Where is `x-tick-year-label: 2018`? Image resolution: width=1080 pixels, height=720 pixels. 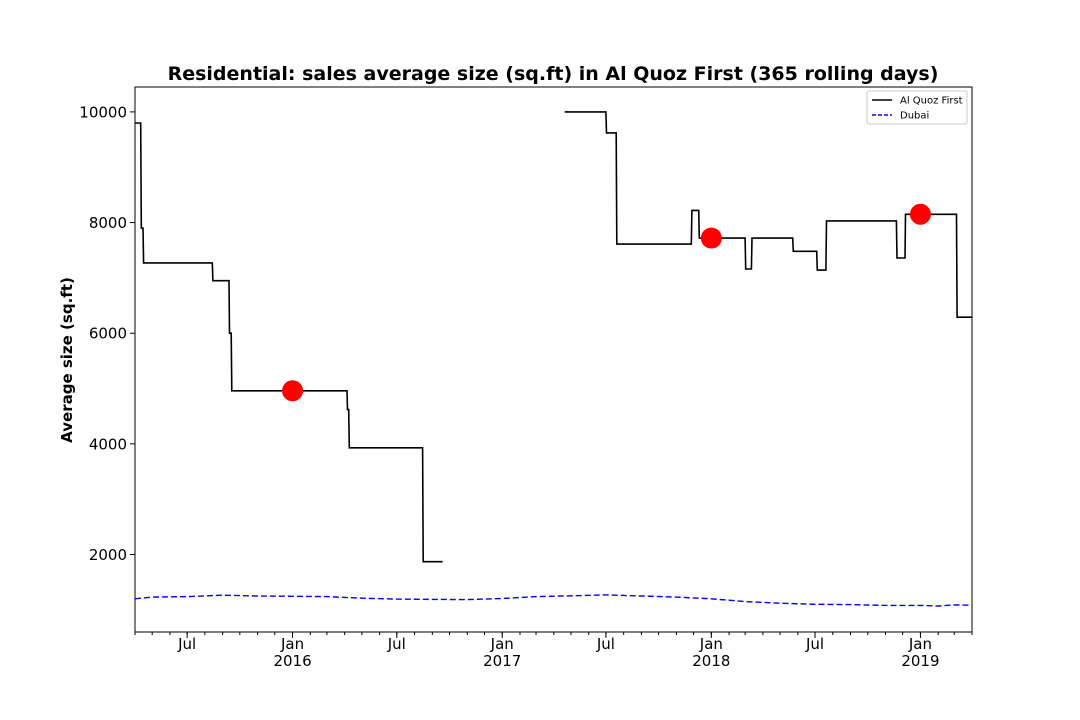 x-tick-year-label: 2018 is located at coordinates (711, 661).